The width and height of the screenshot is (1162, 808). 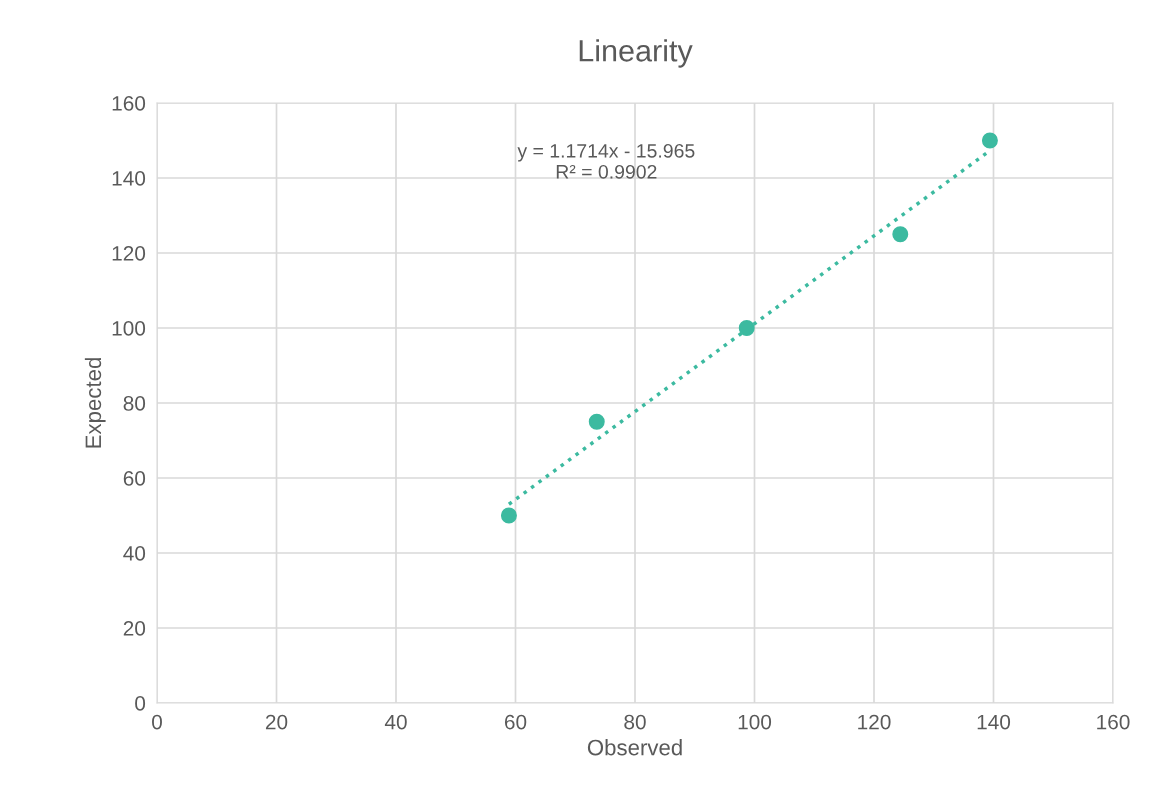 What do you see at coordinates (276, 722) in the screenshot?
I see `x-tick-label: 20` at bounding box center [276, 722].